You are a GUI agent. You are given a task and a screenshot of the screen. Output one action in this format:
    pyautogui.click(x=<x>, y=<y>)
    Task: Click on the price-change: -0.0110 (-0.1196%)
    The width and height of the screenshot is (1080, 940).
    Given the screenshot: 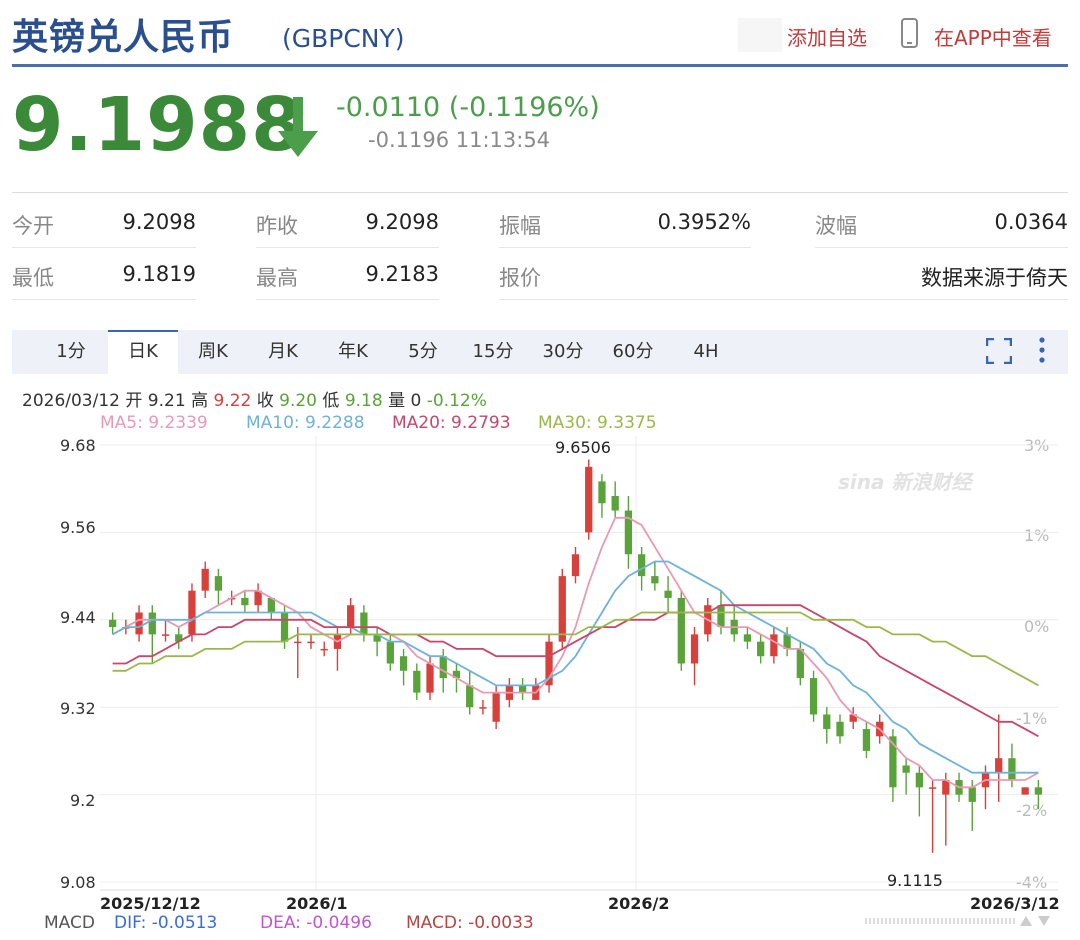 What is the action you would take?
    pyautogui.click(x=468, y=107)
    